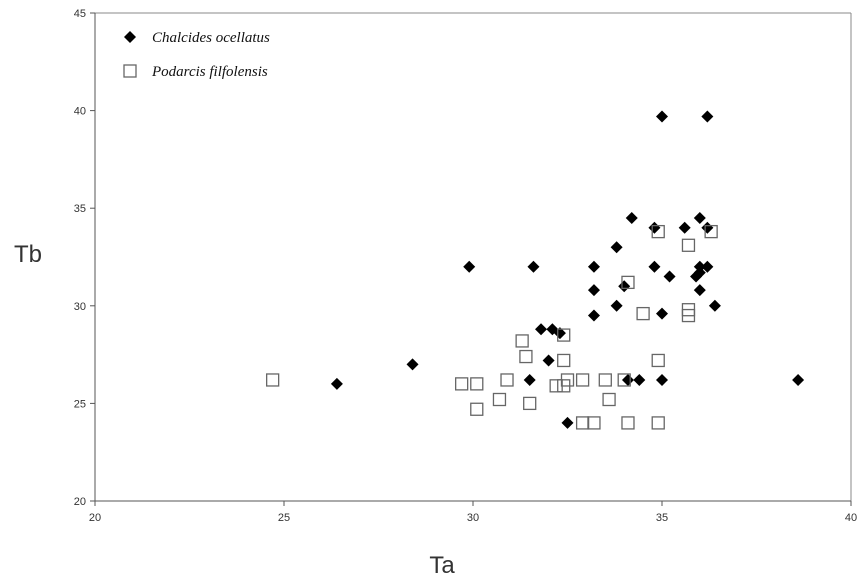 This screenshot has width=862, height=581. What do you see at coordinates (662, 518) in the screenshot?
I see `x-tick-label: 35` at bounding box center [662, 518].